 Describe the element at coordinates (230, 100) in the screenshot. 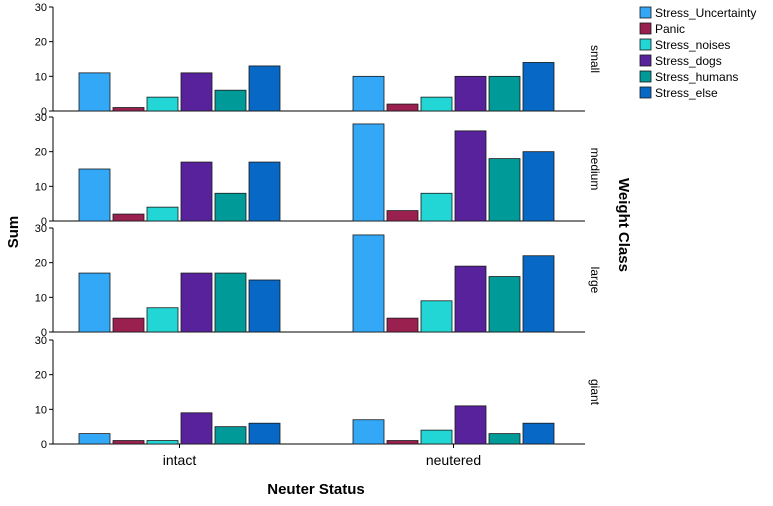

I see `bar-small-intact-Stress_humans` at that location.